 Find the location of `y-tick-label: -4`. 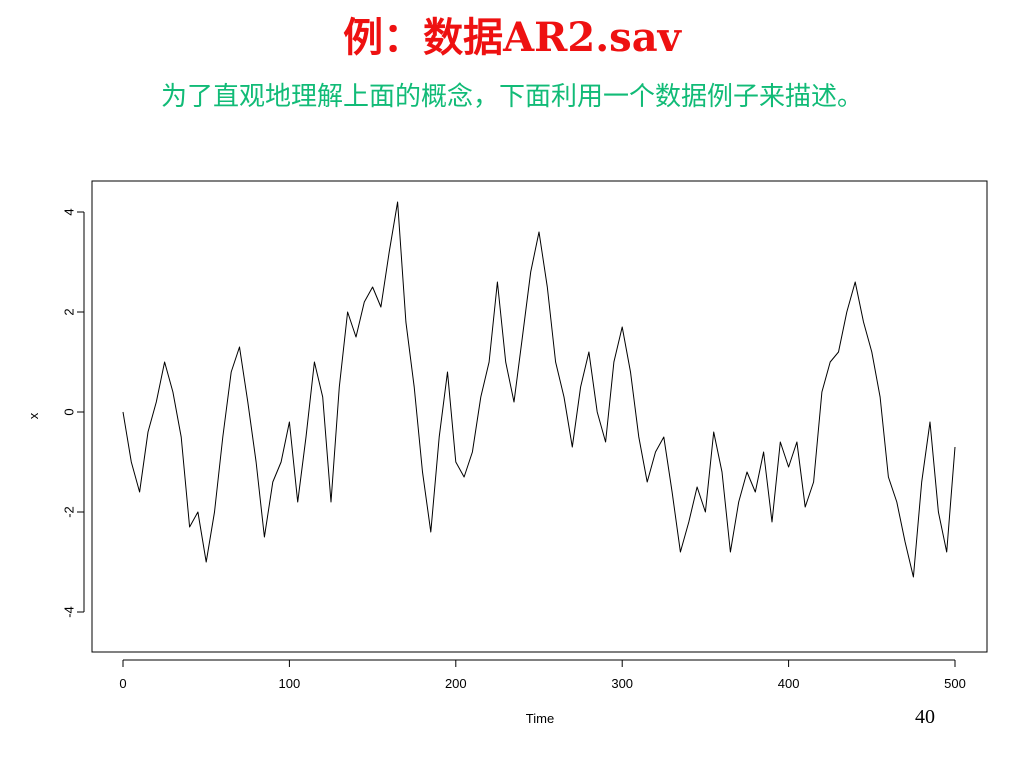

y-tick-label: -4 is located at coordinates (68, 612).